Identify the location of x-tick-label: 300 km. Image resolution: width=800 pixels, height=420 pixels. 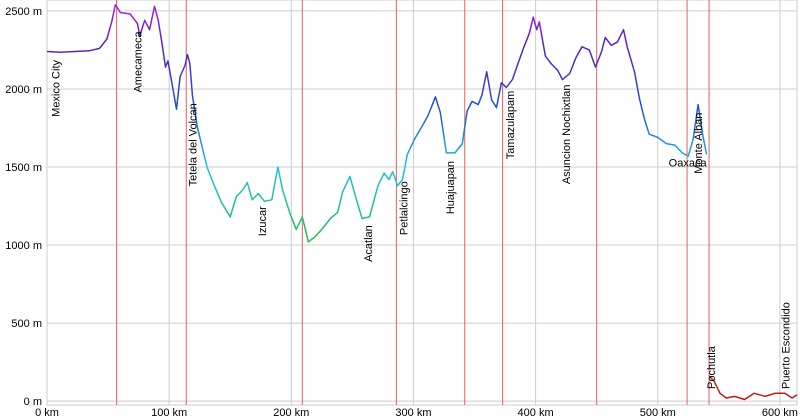
(413, 413).